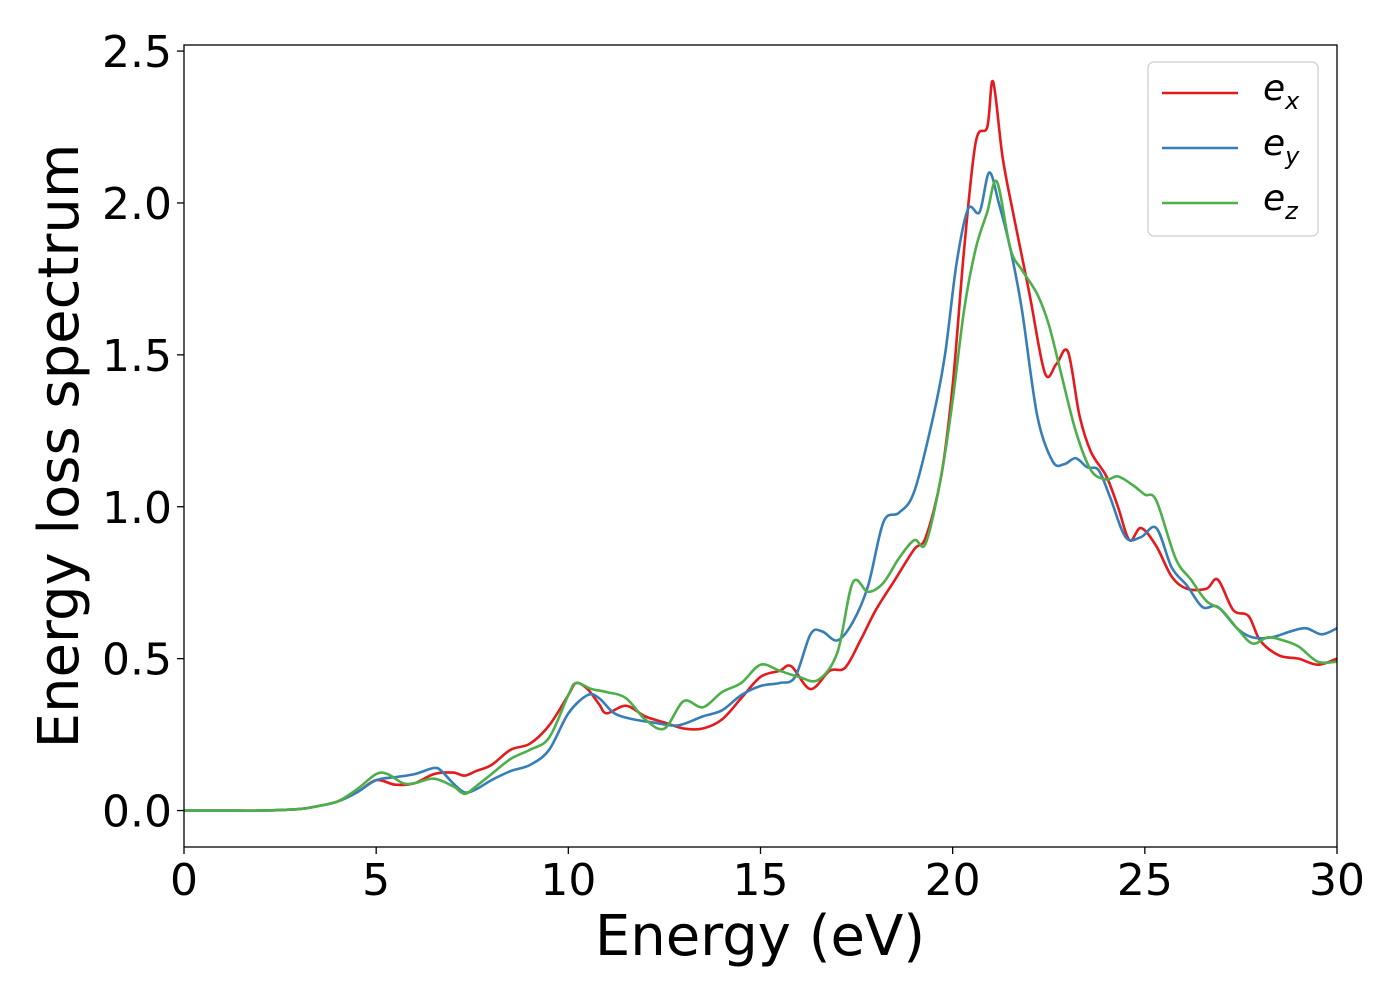  What do you see at coordinates (953, 880) in the screenshot?
I see `x-tick-label: 20` at bounding box center [953, 880].